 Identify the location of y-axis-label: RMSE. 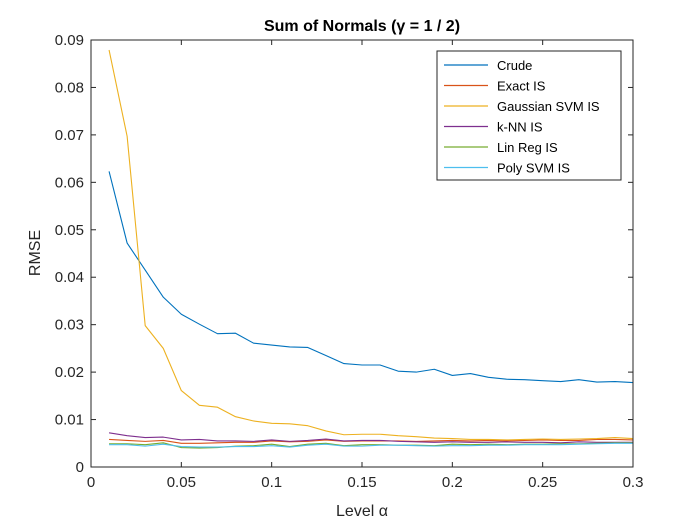
(35, 253).